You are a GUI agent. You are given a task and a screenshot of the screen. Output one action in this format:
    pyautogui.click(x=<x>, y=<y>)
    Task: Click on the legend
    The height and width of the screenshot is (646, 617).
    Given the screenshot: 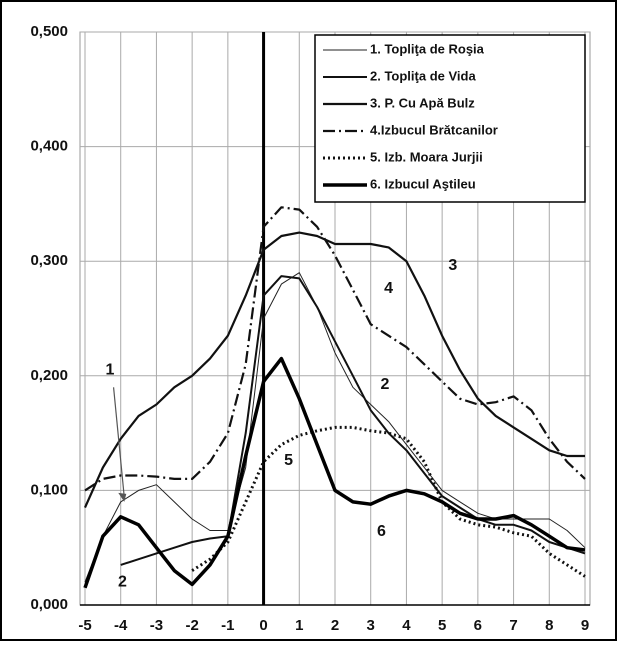 What is the action you would take?
    pyautogui.click(x=450, y=118)
    